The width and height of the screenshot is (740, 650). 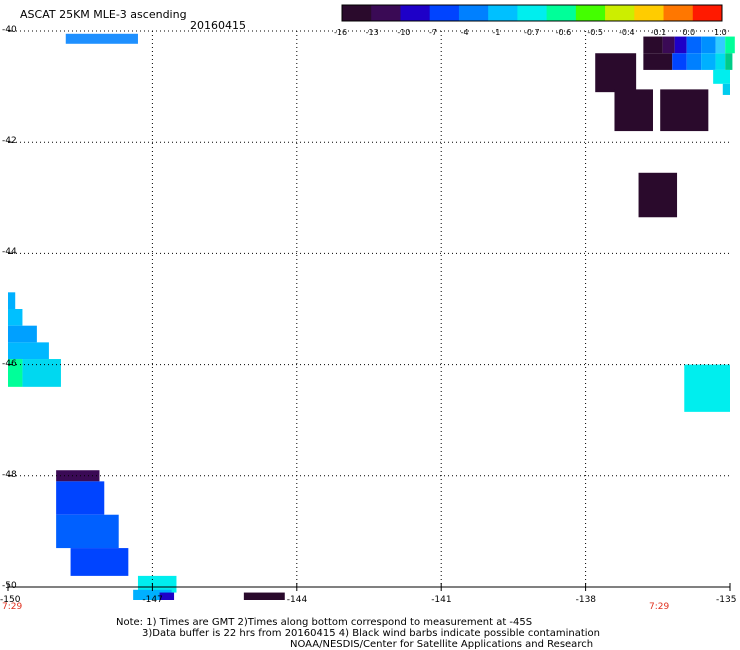 I want to click on colorbar-label: -16, so click(x=341, y=32).